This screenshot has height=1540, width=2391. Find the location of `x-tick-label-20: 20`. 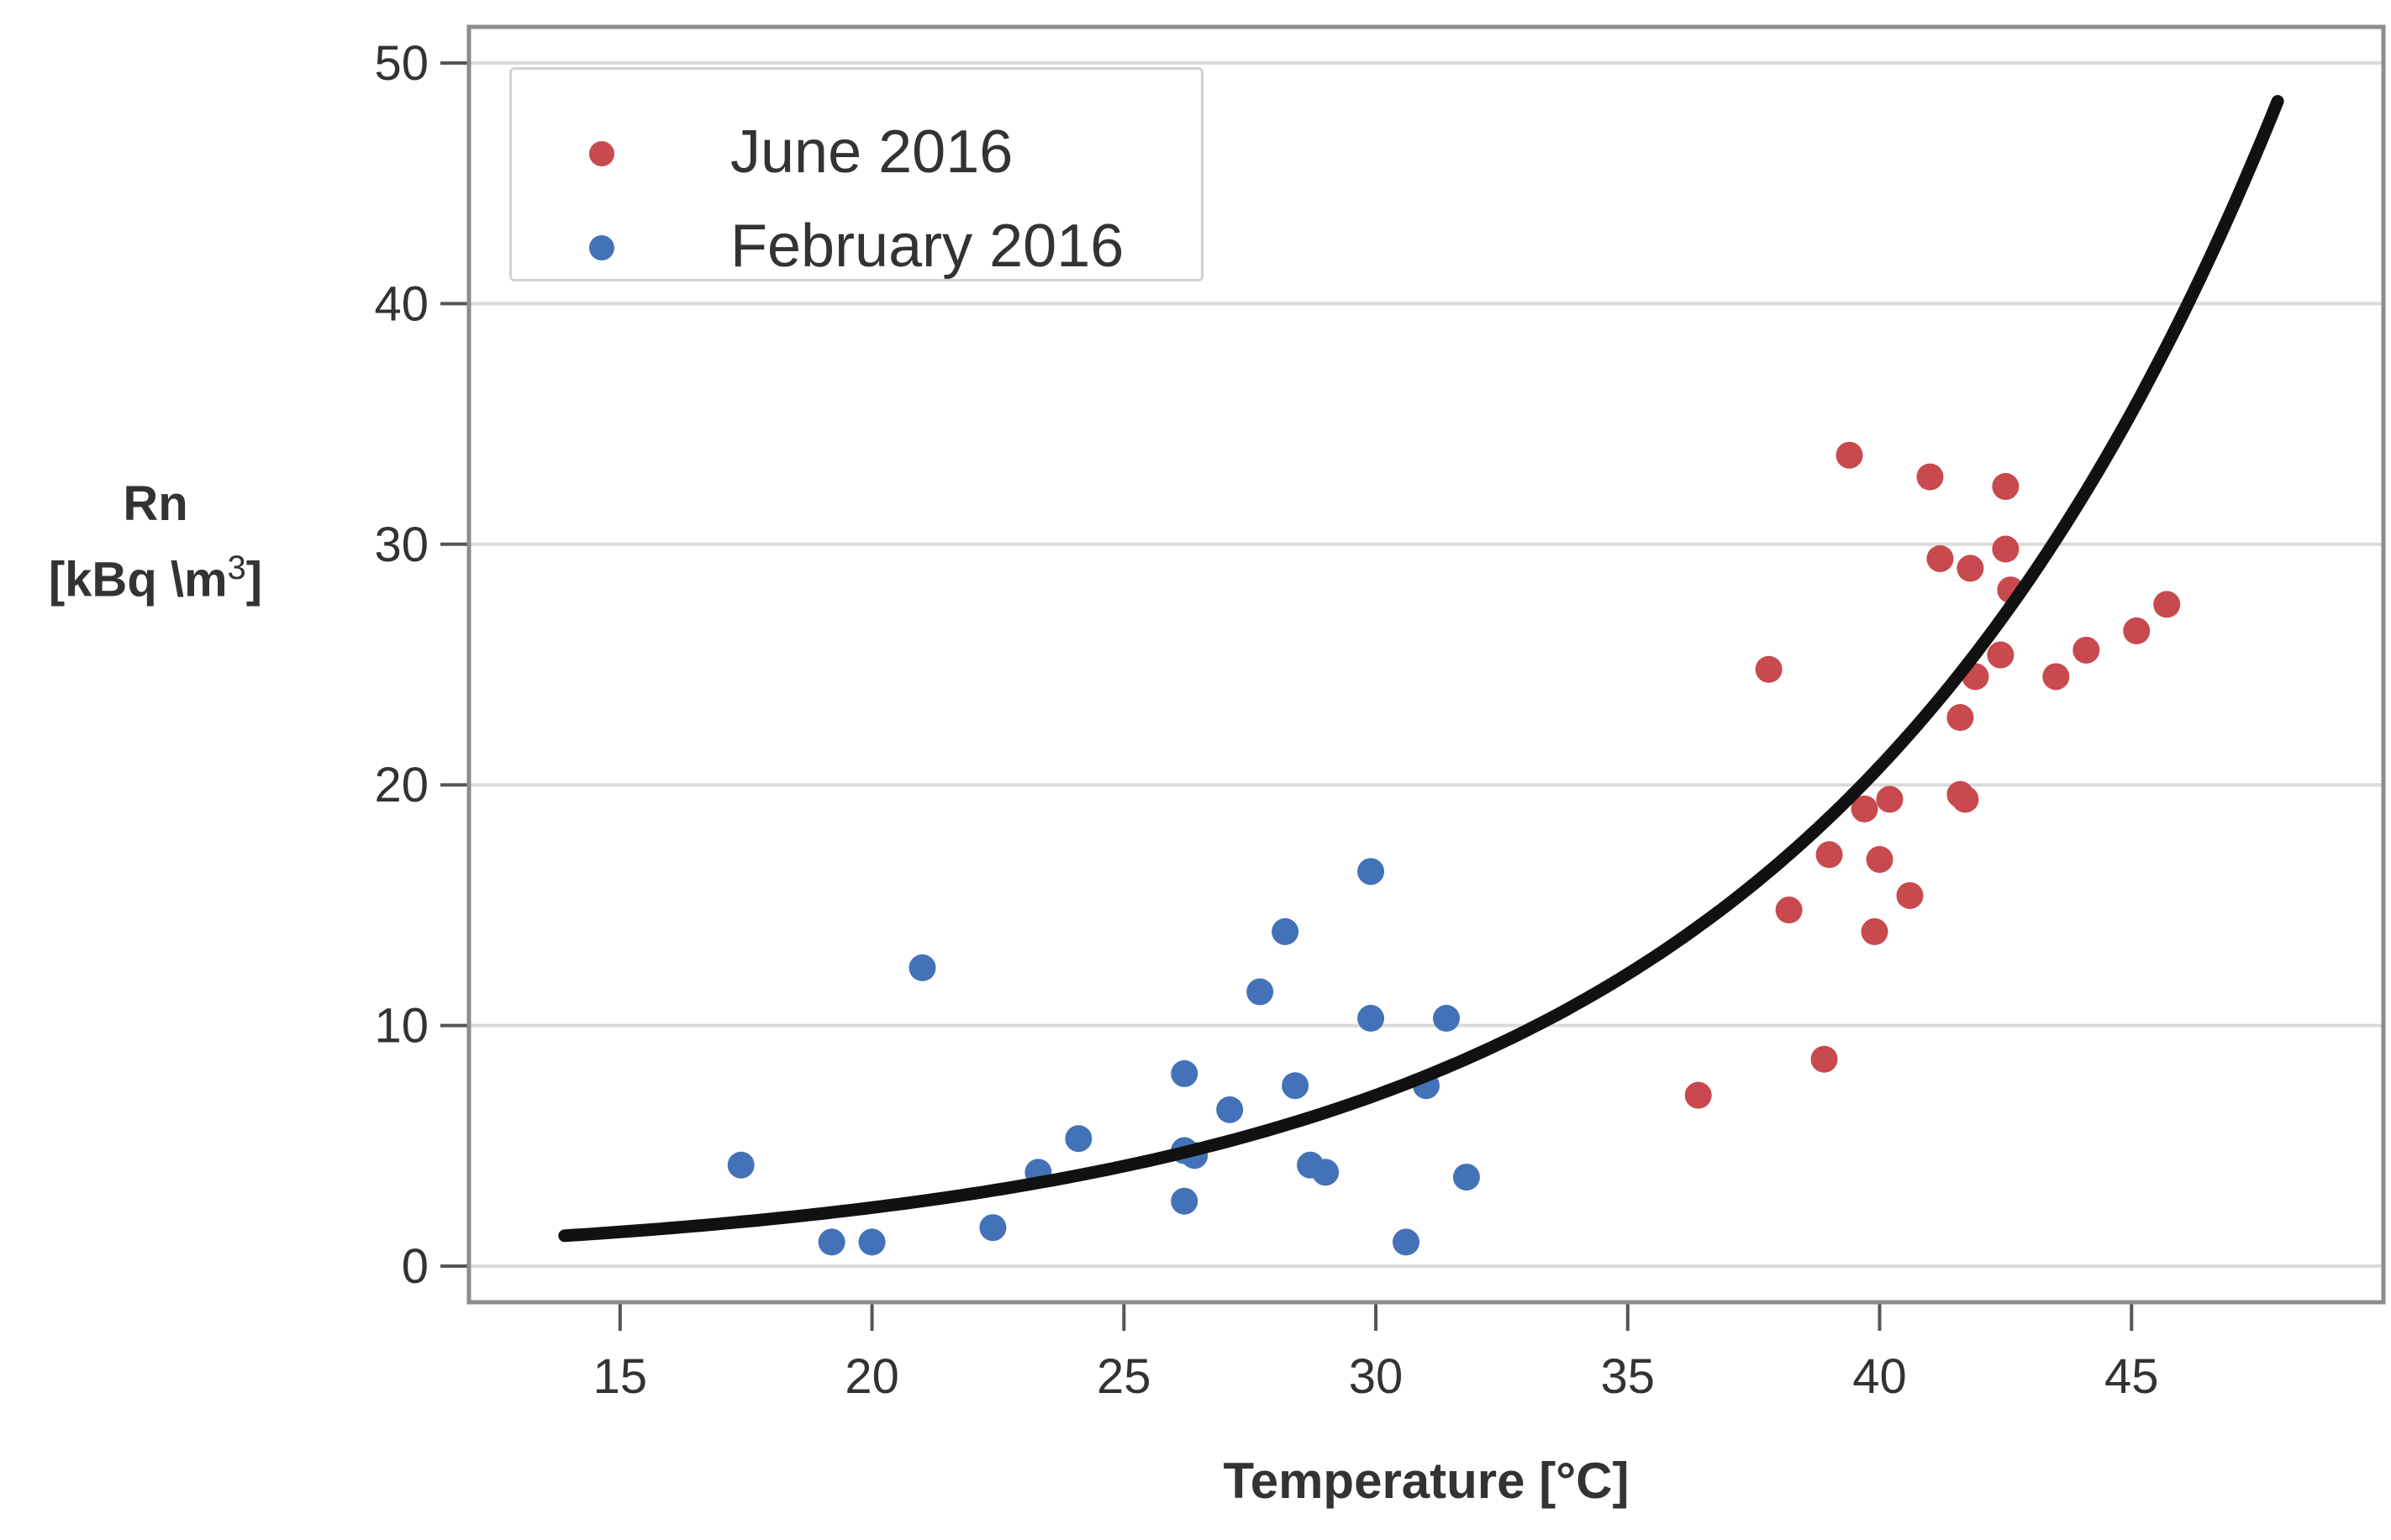

x-tick-label-20: 20 is located at coordinates (872, 1377).